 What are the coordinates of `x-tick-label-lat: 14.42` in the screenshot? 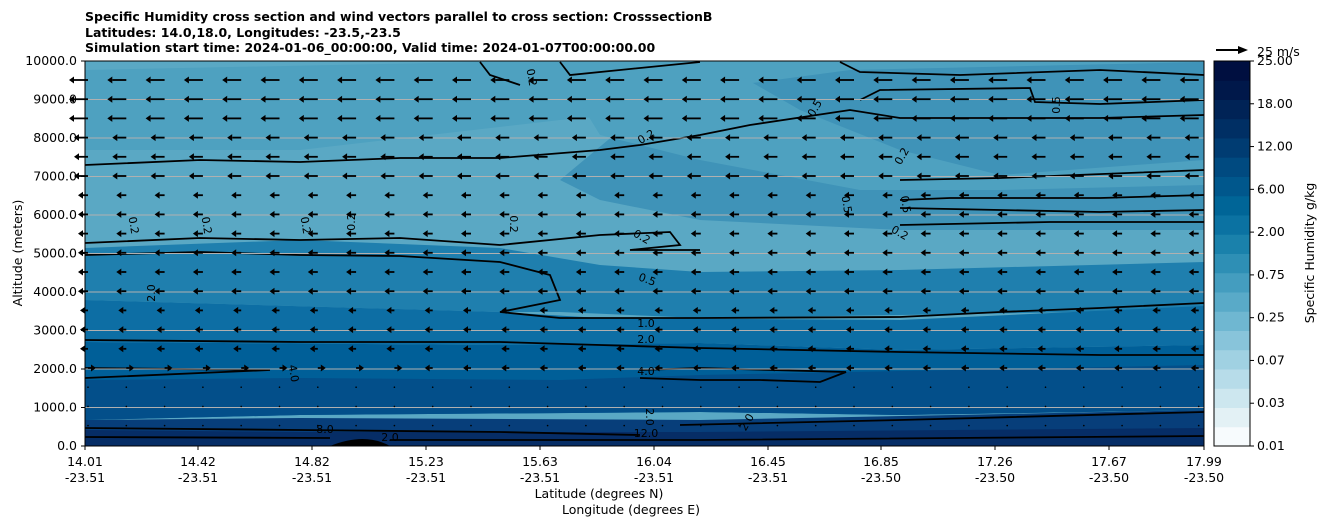 It's located at (198, 461).